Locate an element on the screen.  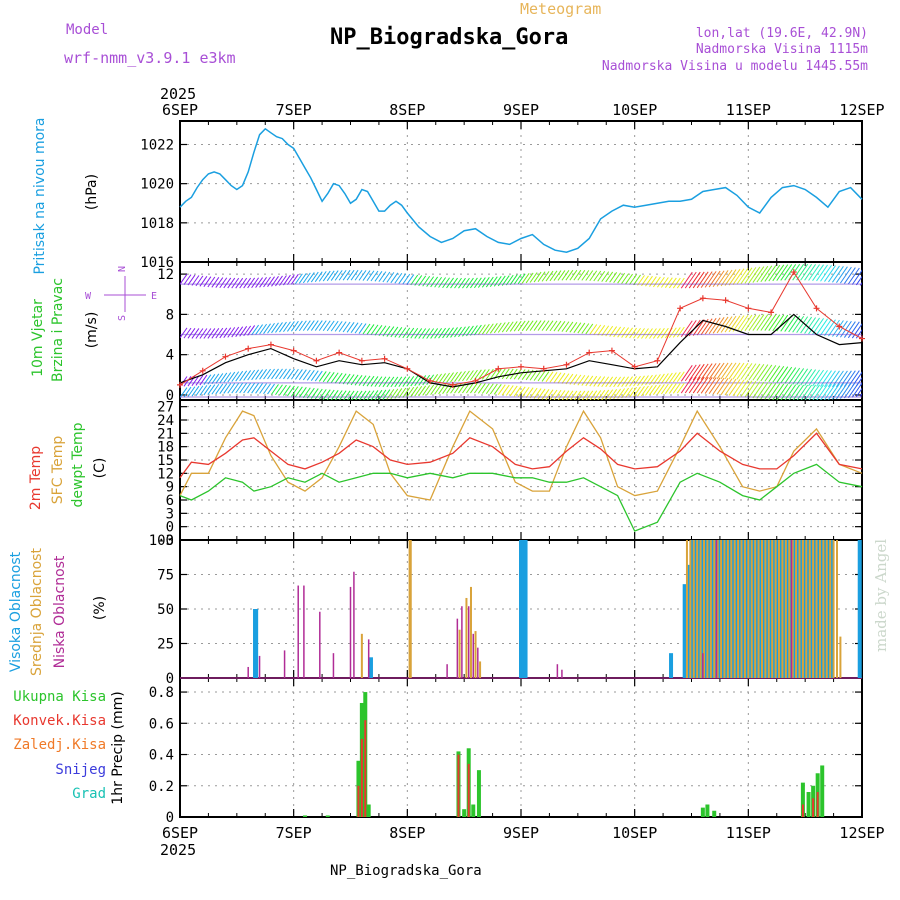
x-tick-label-bottom: 11SEP is located at coordinates (748, 833).